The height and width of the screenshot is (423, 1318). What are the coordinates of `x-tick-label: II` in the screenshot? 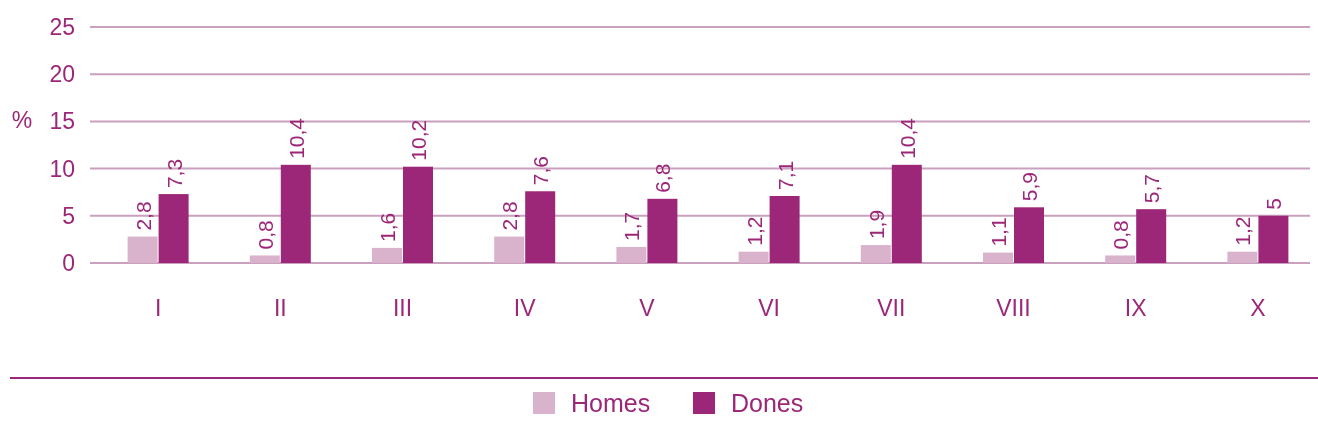 It's located at (280, 308).